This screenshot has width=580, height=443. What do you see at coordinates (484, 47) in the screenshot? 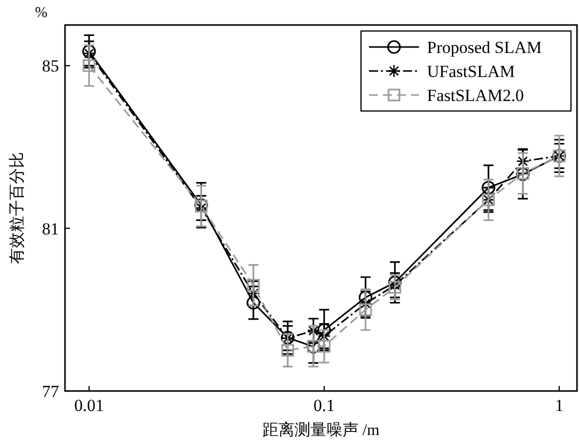
I see `legend-label: Proposed SLAM` at bounding box center [484, 47].